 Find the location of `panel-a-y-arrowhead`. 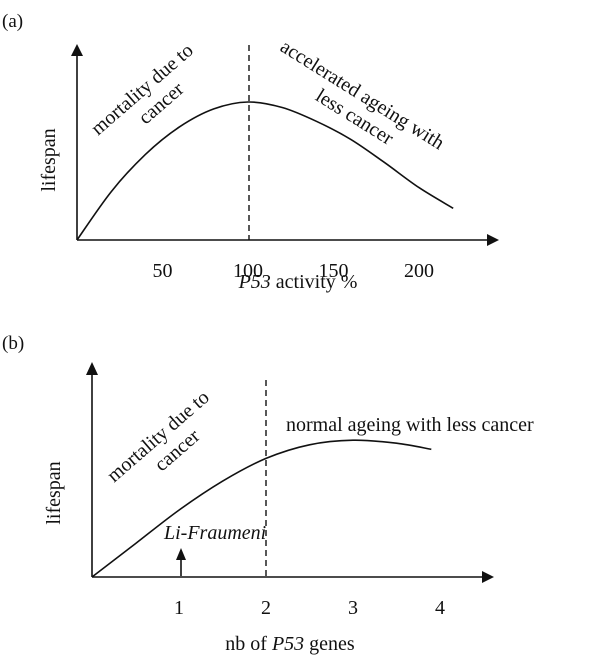

panel-a-y-arrowhead is located at coordinates (77, 50).